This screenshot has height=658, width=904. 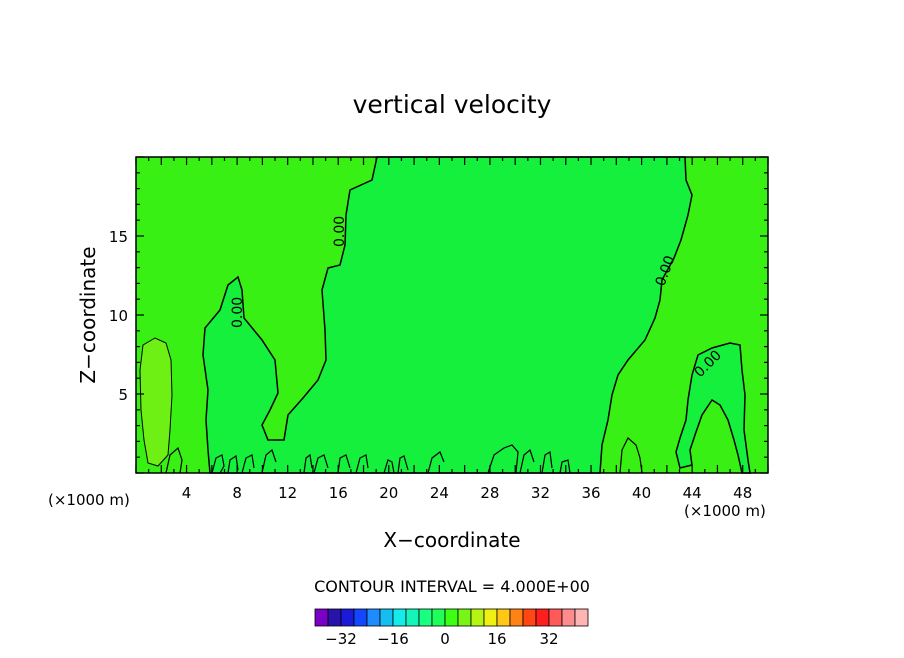 What do you see at coordinates (287, 493) in the screenshot?
I see `x-tick-label: 12` at bounding box center [287, 493].